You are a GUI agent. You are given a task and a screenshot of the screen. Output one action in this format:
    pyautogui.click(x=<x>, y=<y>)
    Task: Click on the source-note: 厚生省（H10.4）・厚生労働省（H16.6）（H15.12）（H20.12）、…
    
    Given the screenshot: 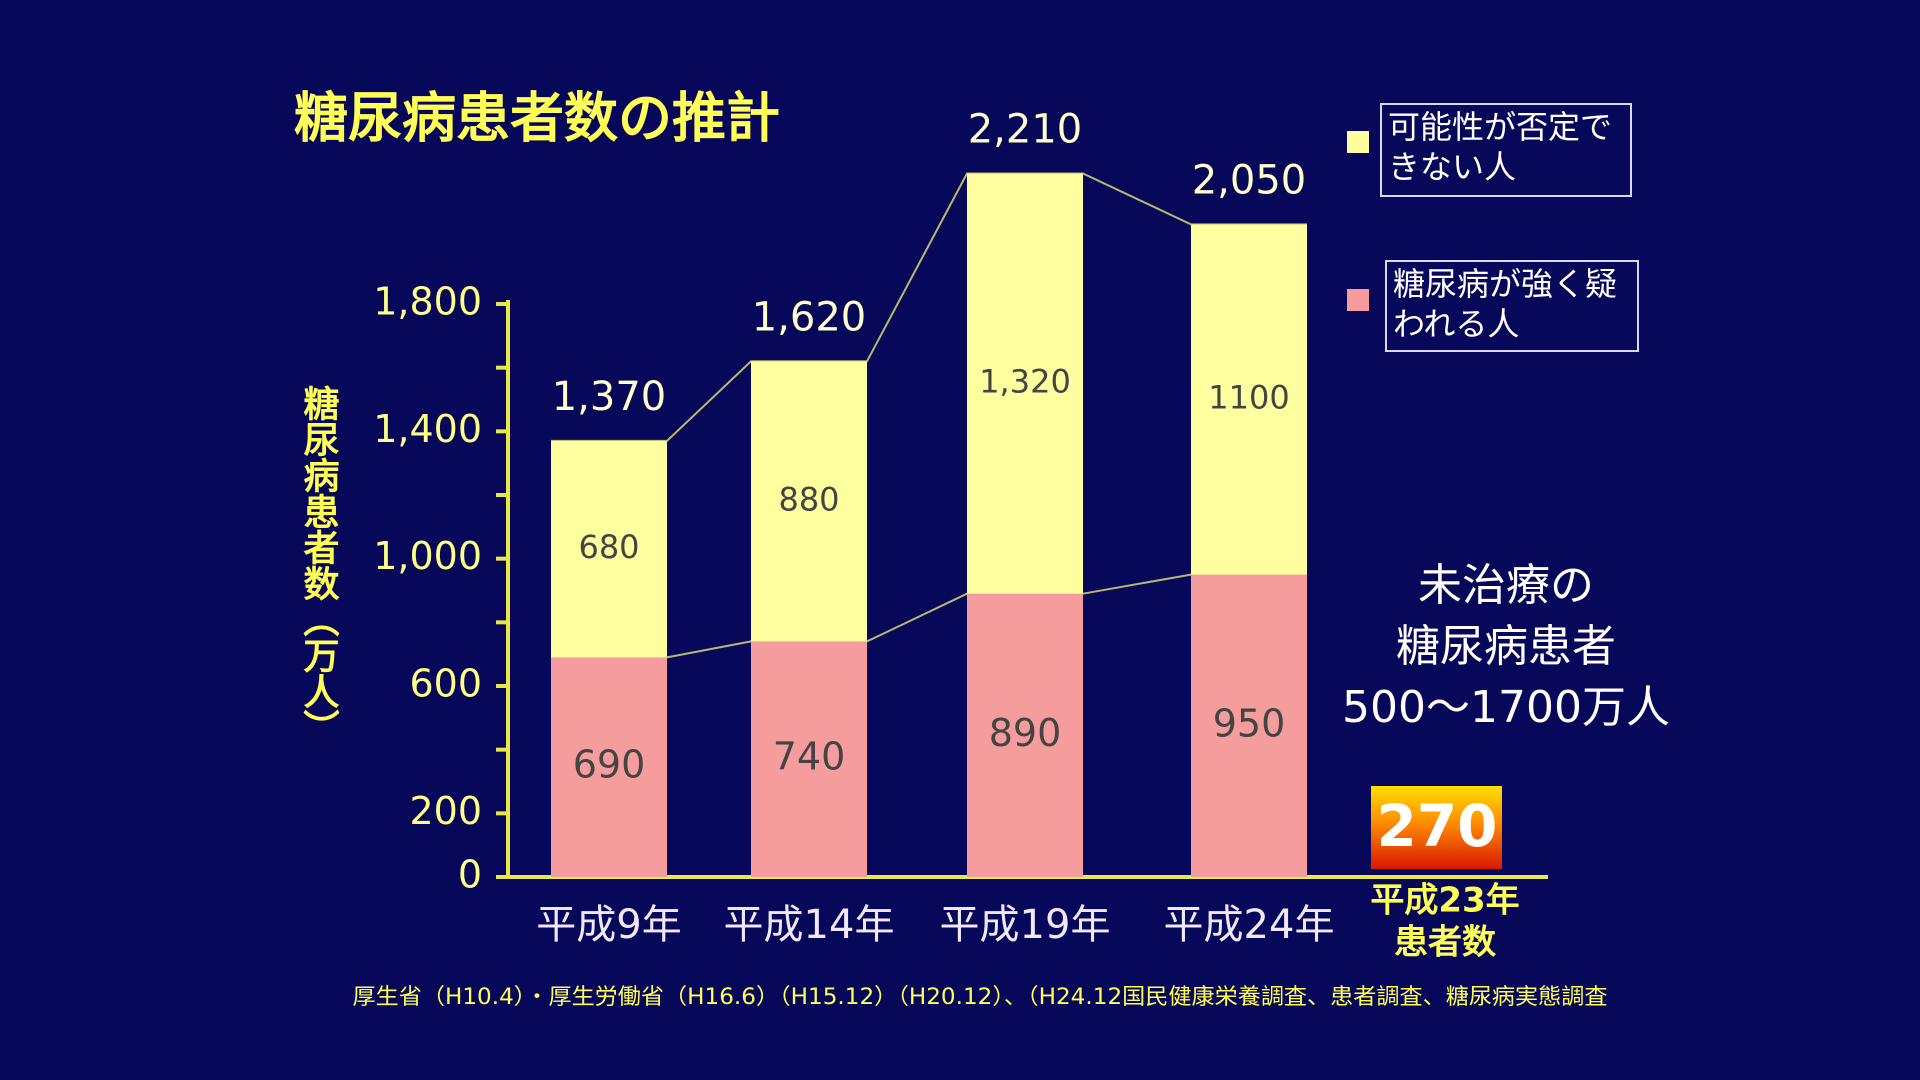 What is the action you would take?
    pyautogui.click(x=980, y=997)
    